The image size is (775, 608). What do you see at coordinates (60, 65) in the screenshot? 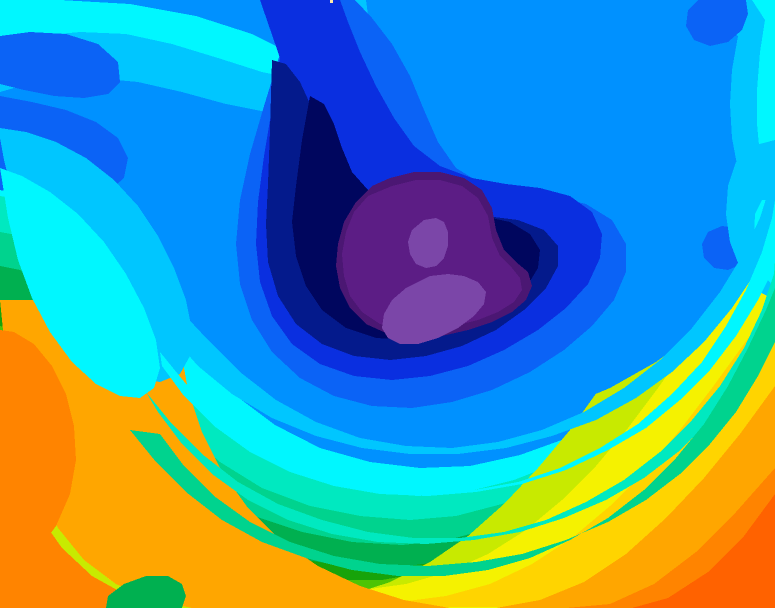
I see `blob-blue-northwest` at bounding box center [60, 65].